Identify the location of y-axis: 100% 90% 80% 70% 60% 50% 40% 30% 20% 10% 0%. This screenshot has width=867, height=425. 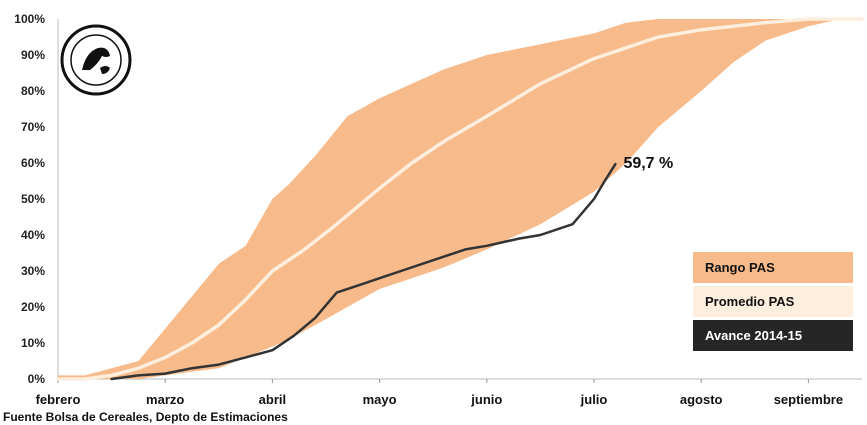
(36, 199).